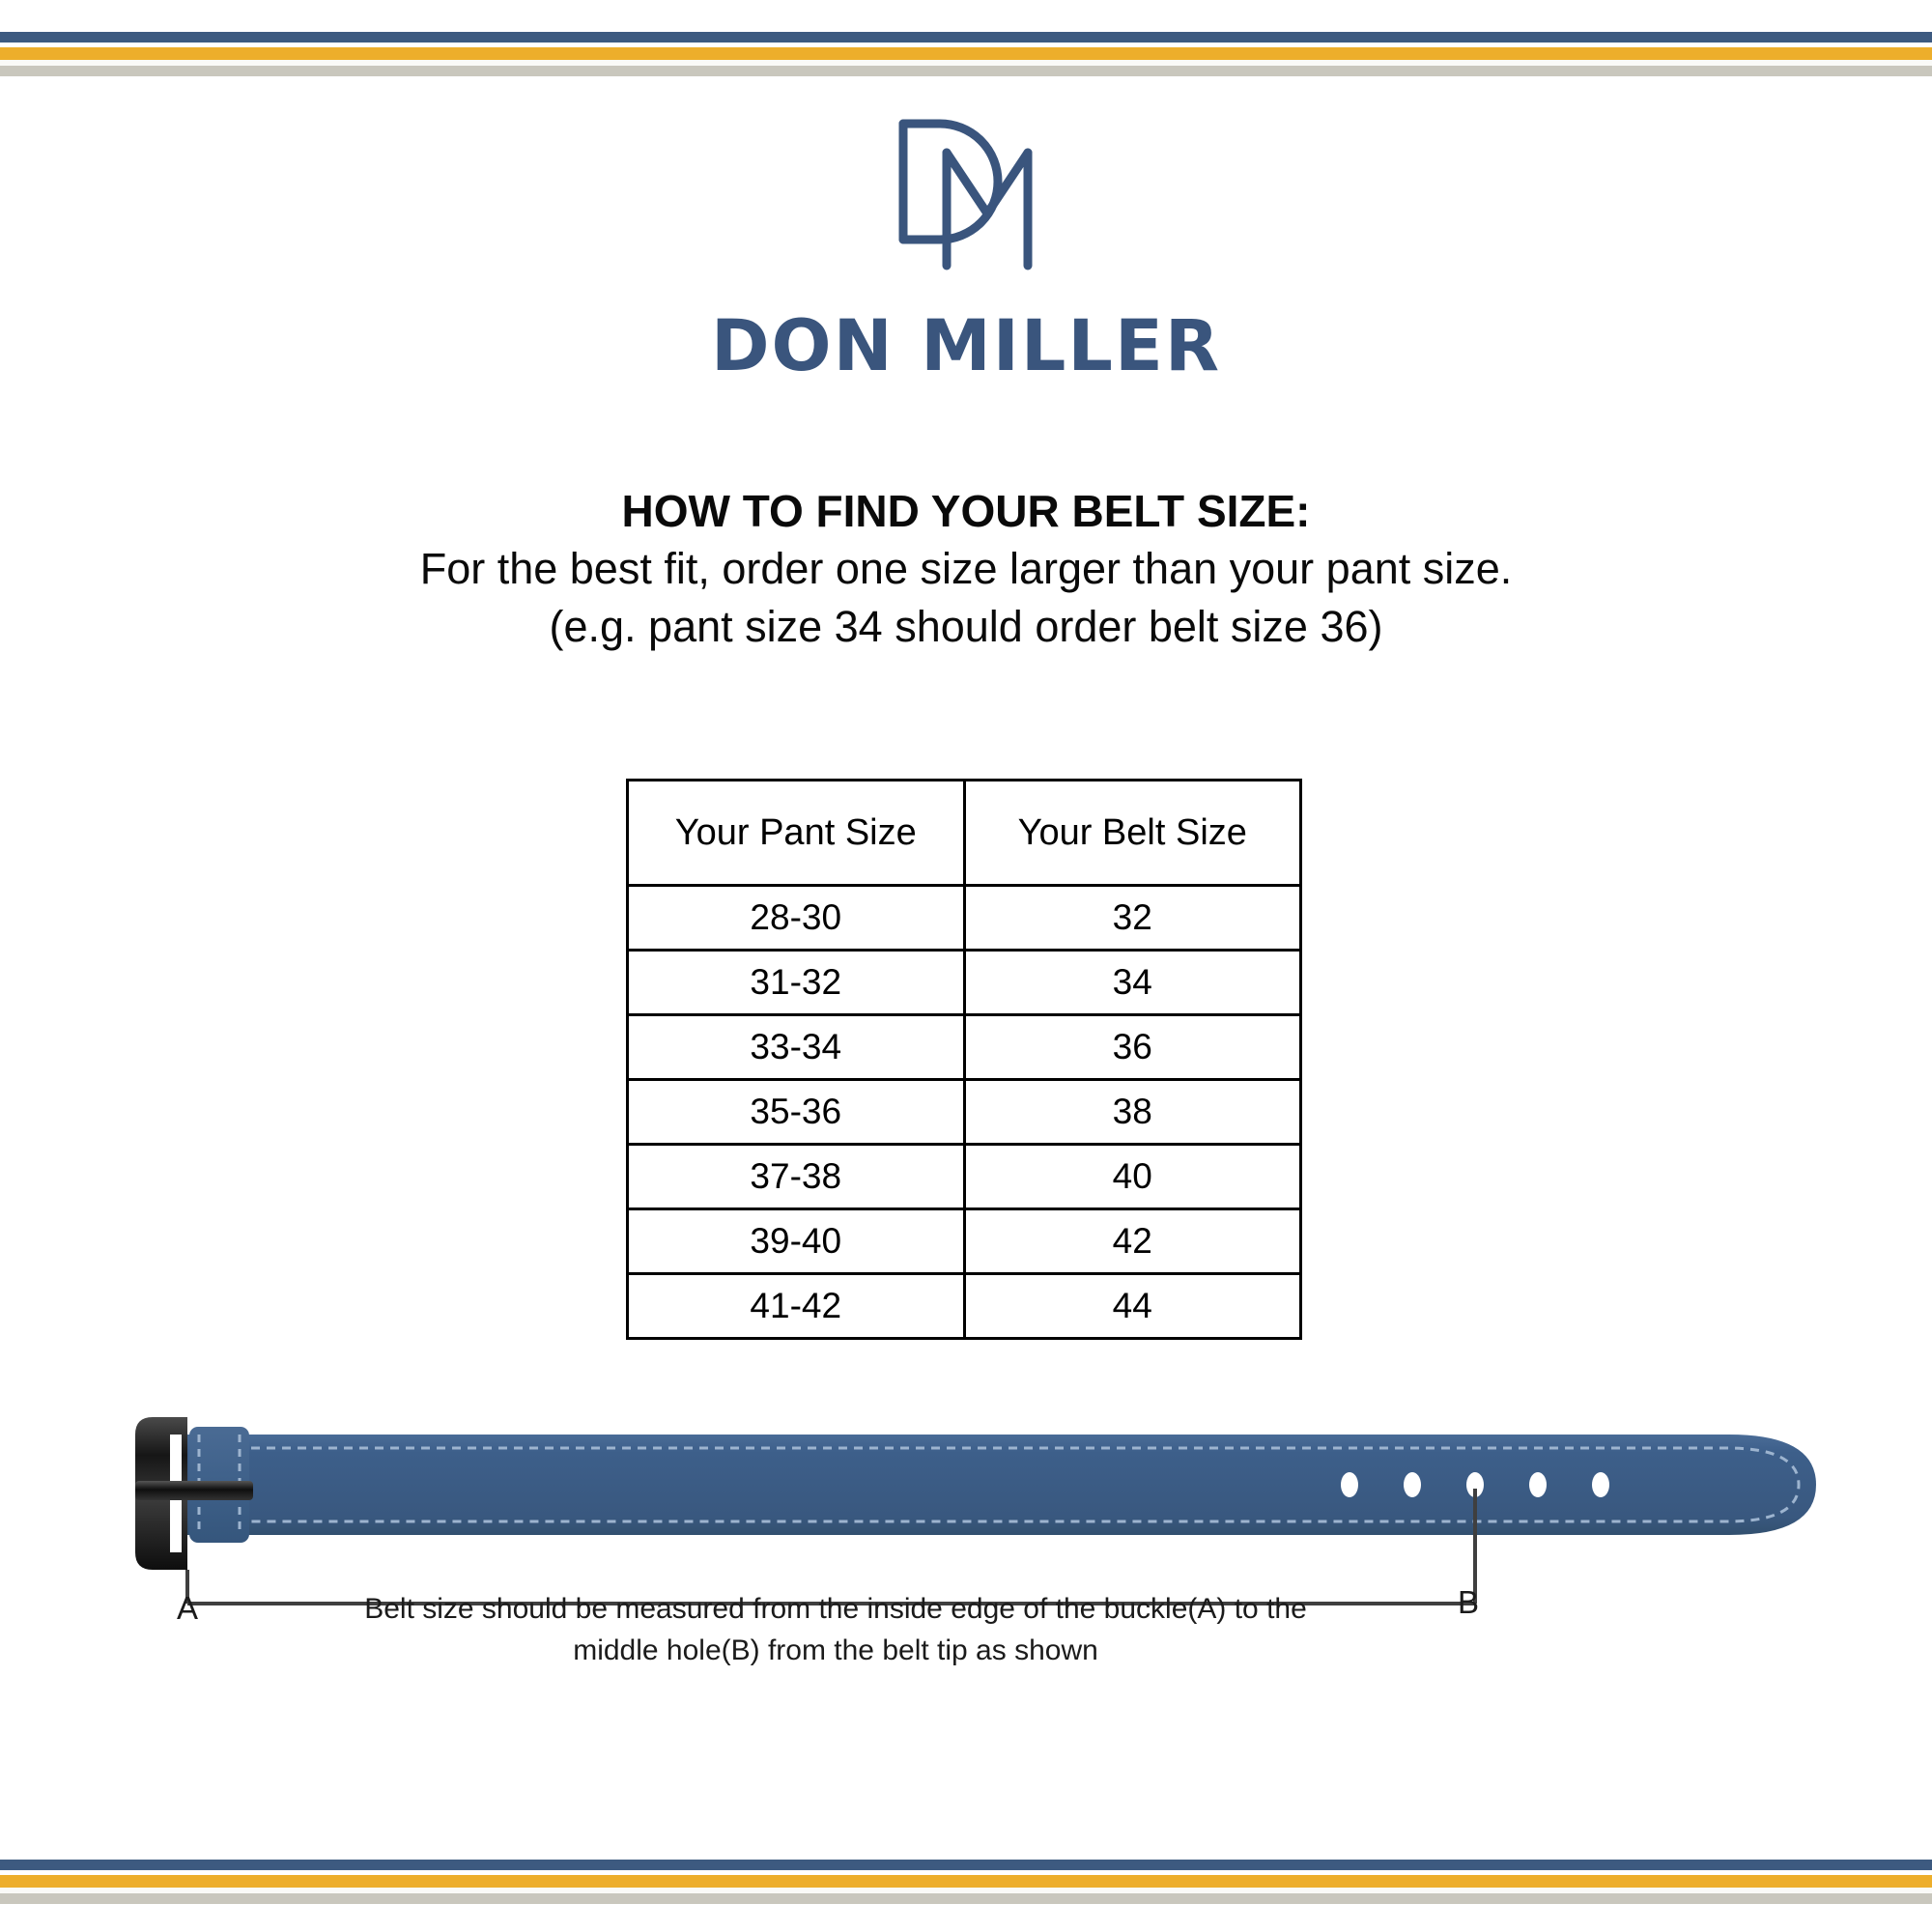 This screenshot has height=1932, width=1932. Describe the element at coordinates (796, 1047) in the screenshot. I see `cell-pant-size: 33-34` at that location.